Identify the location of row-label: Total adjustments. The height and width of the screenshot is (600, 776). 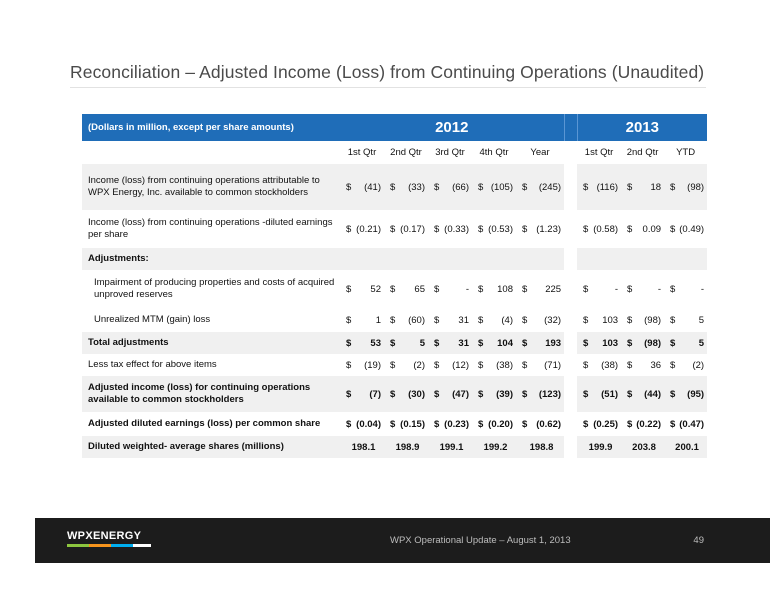
(211, 343).